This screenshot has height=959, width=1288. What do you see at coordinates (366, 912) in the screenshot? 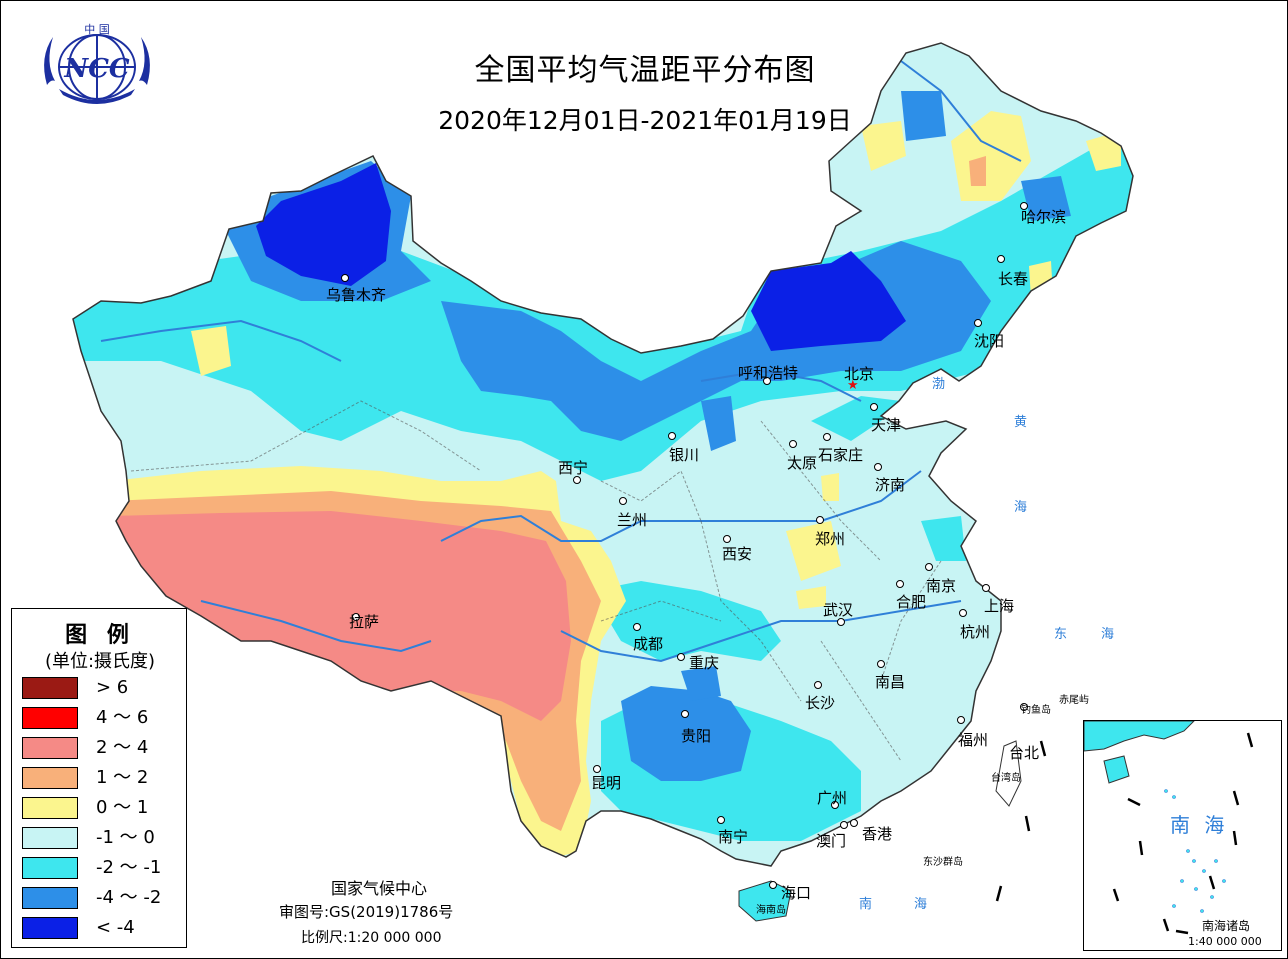
I see `footer-review-number: 审图号:GS(2019)1786号` at bounding box center [366, 912].